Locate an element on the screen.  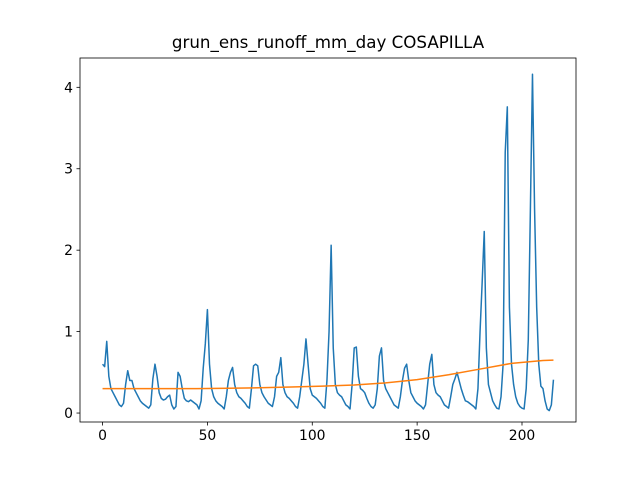
x-tick-label: 150 is located at coordinates (417, 436).